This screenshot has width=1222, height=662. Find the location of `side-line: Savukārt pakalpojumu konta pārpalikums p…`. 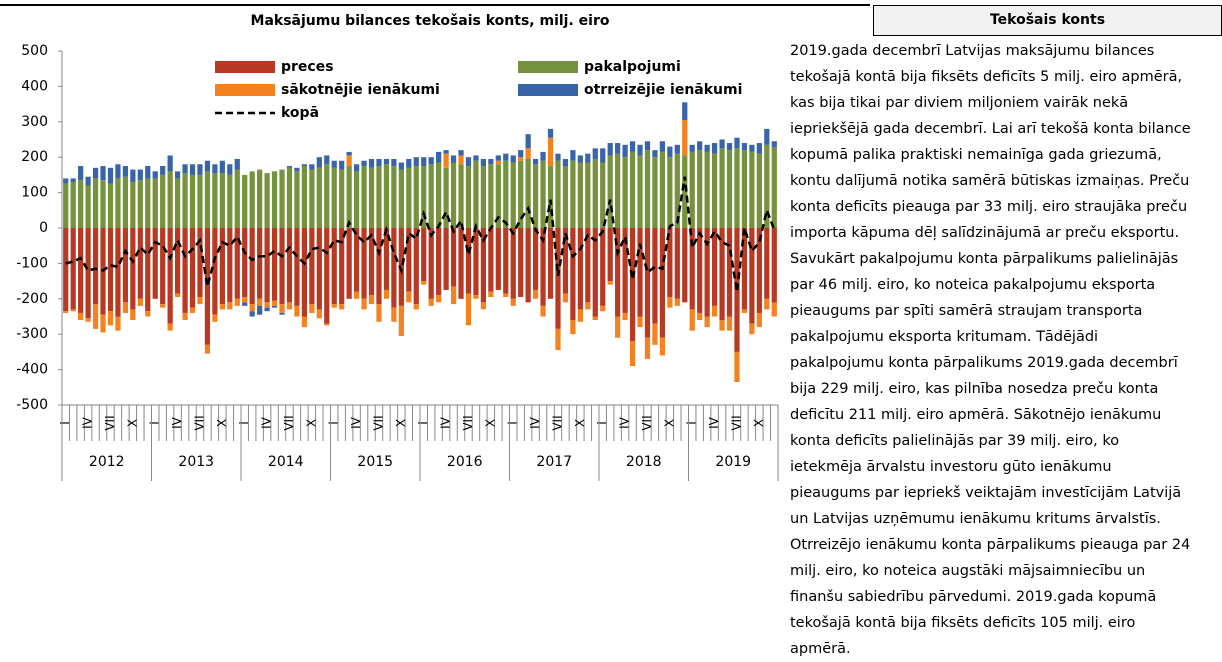

side-line: Savukārt pakalpojumu konta pārpalikums p… is located at coordinates (984, 259).